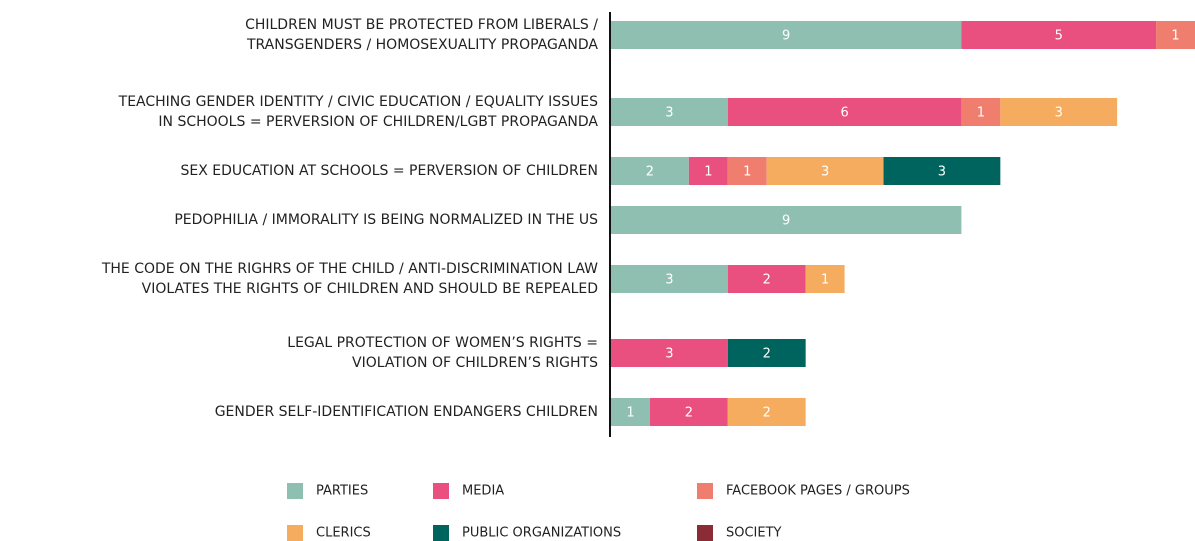  I want to click on value-label: 5, so click(1059, 36).